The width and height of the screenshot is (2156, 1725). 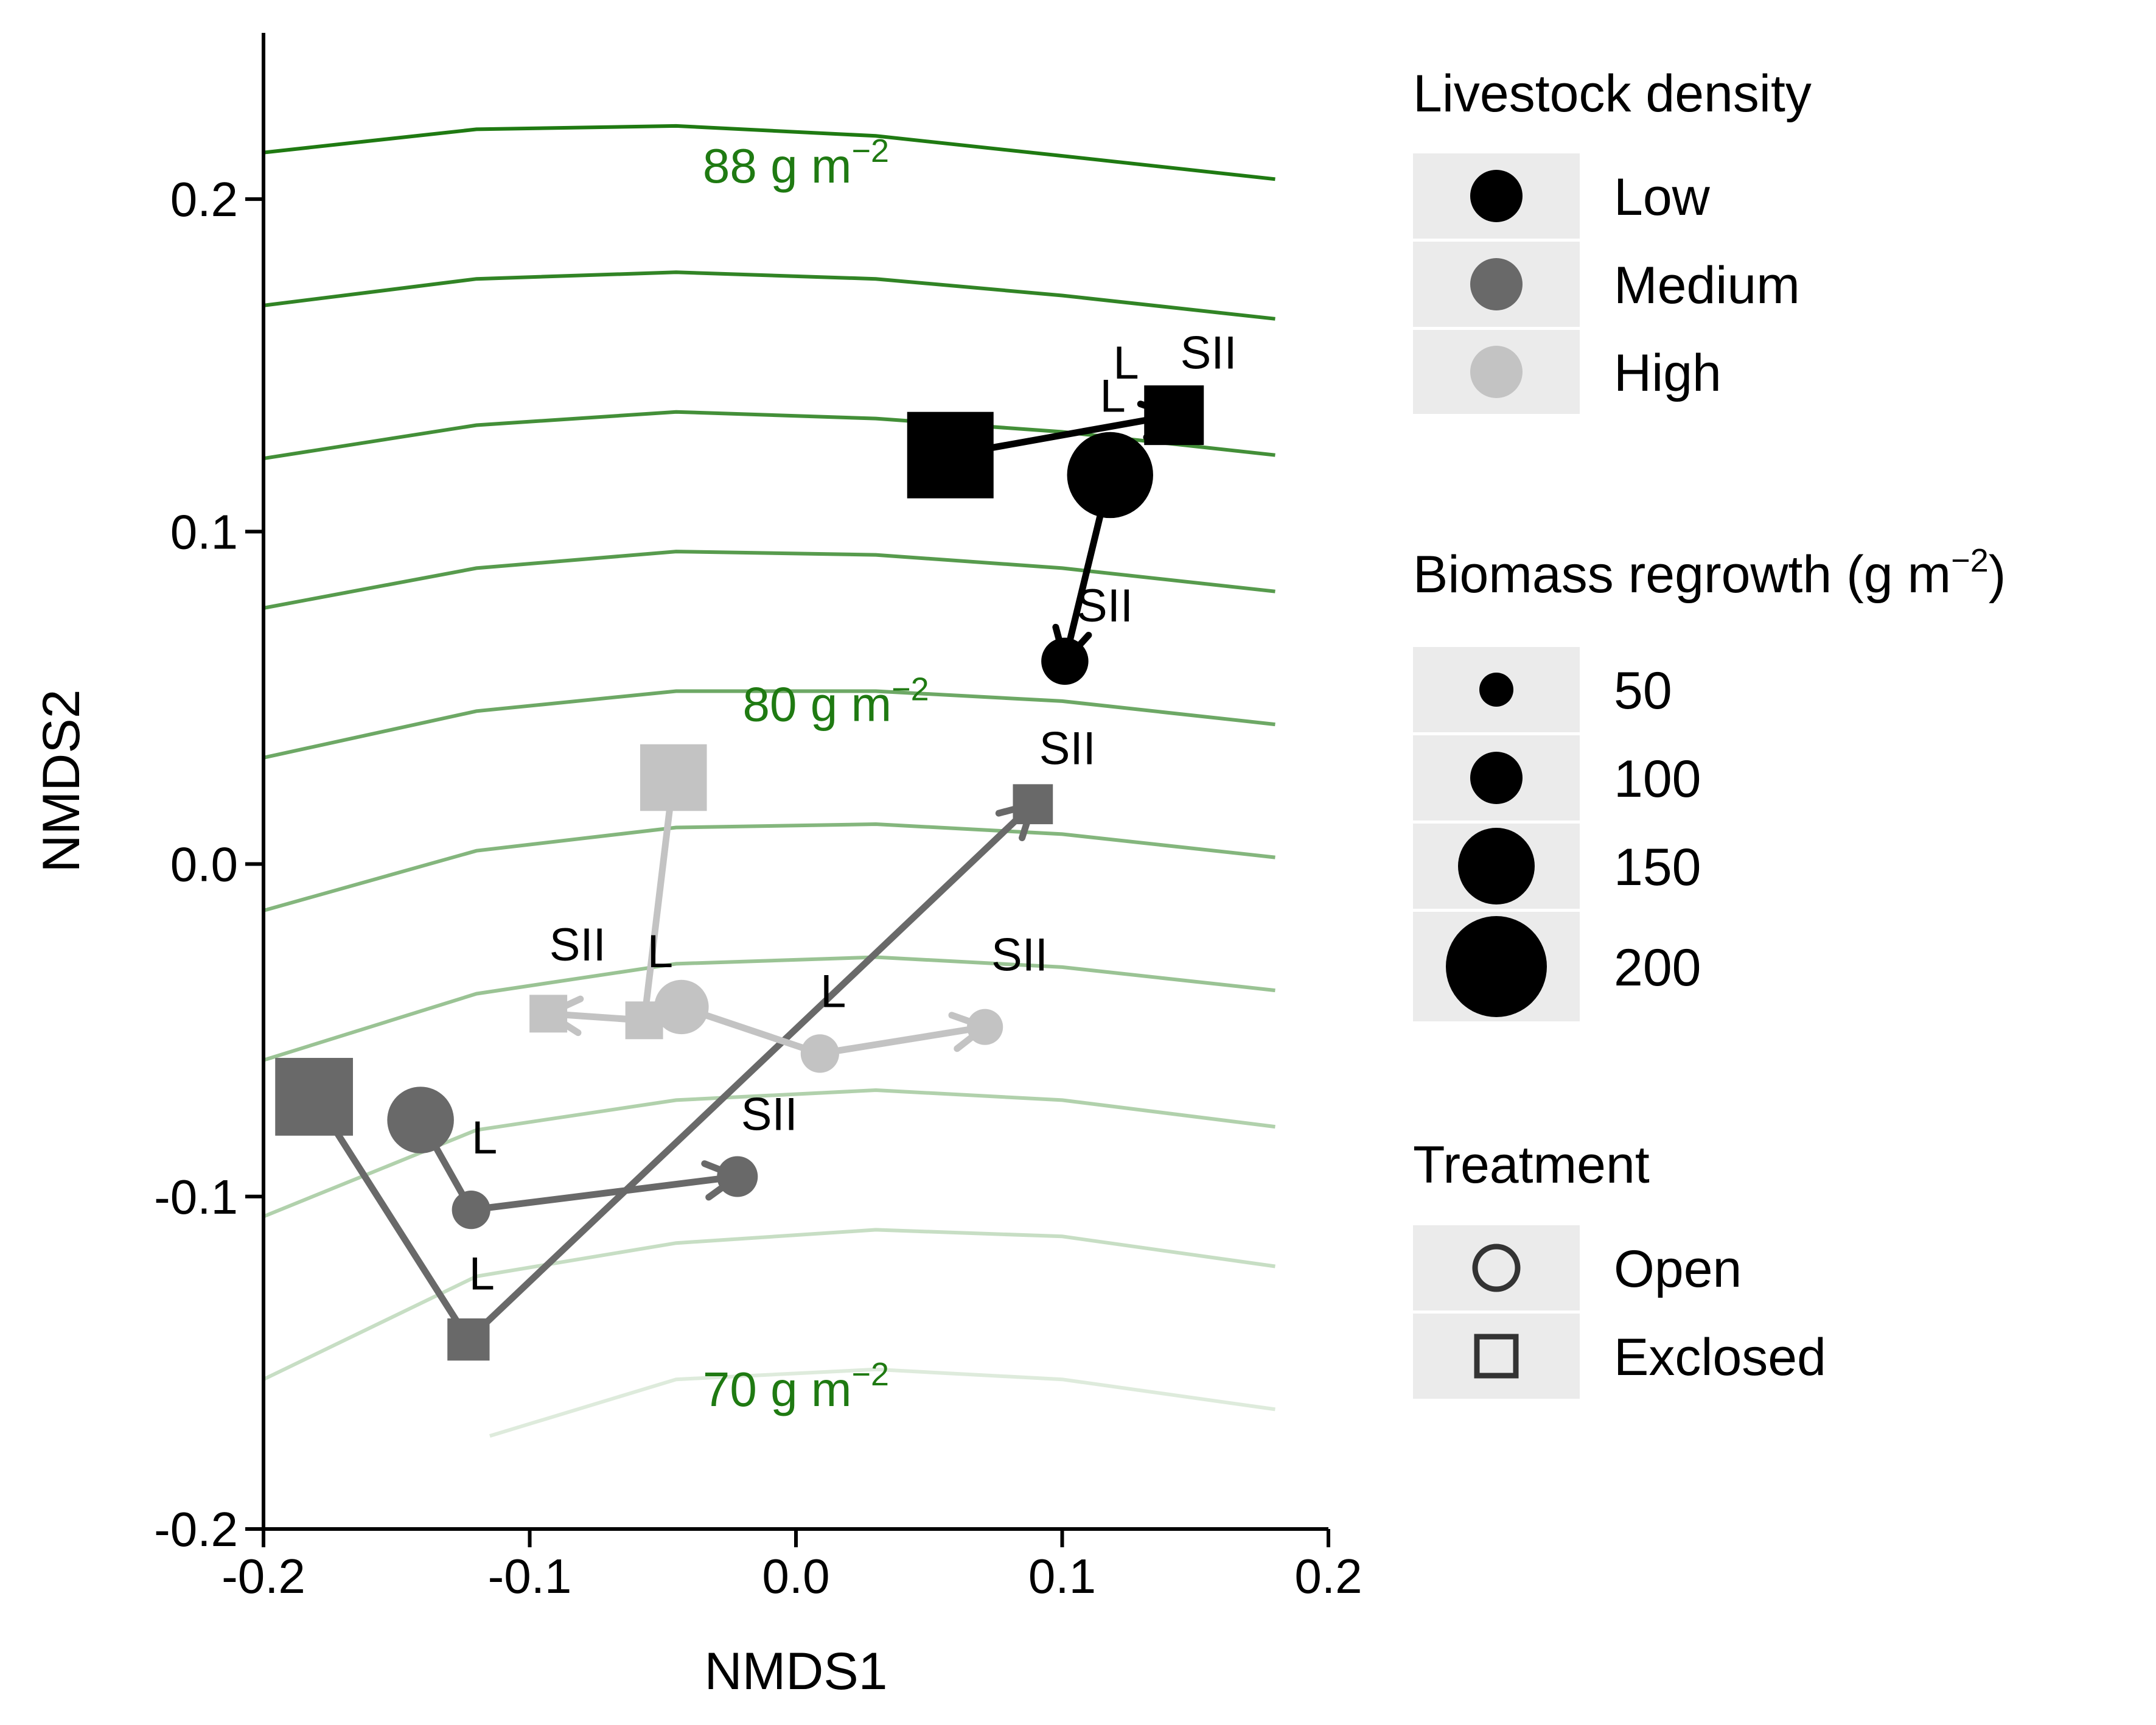 What do you see at coordinates (577, 945) in the screenshot?
I see `point-label-6: SII` at bounding box center [577, 945].